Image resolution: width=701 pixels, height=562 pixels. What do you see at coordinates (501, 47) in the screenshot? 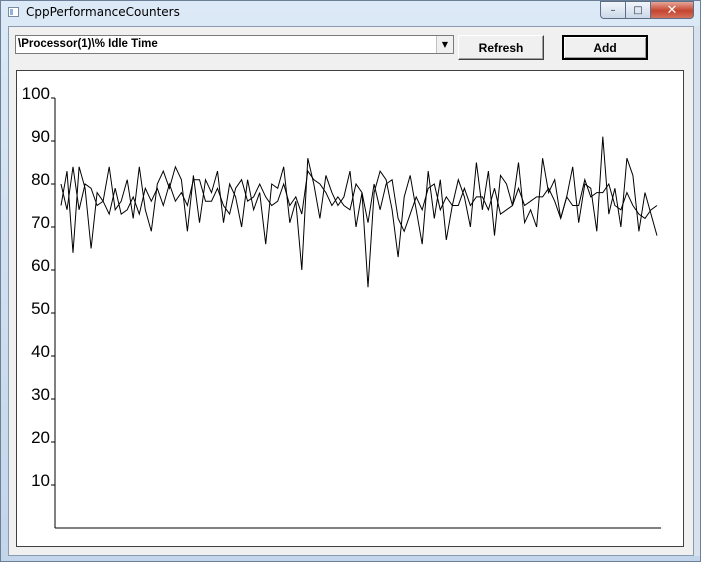
I see `refresh-button: Refresh` at bounding box center [501, 47].